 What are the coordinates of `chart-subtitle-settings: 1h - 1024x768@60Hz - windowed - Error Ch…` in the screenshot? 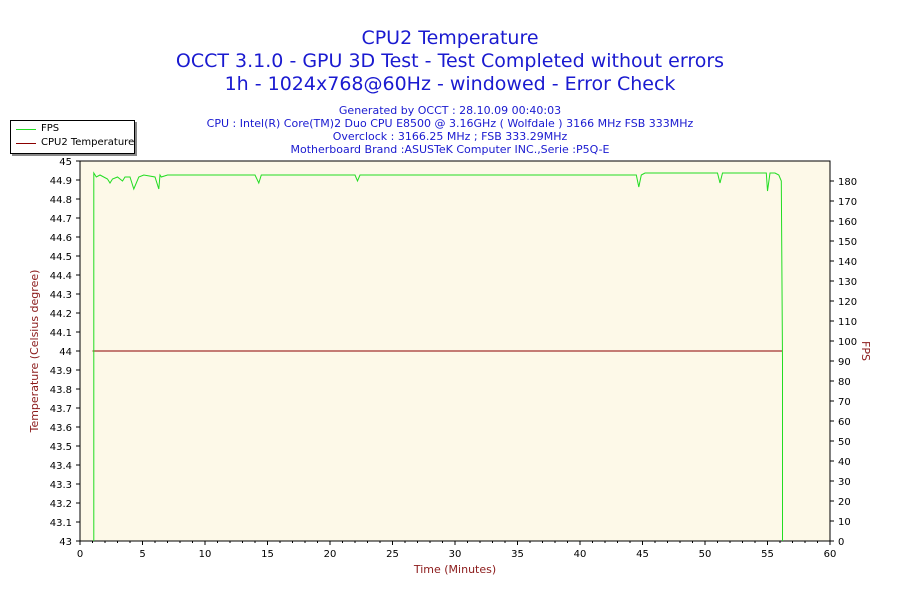 It's located at (450, 84).